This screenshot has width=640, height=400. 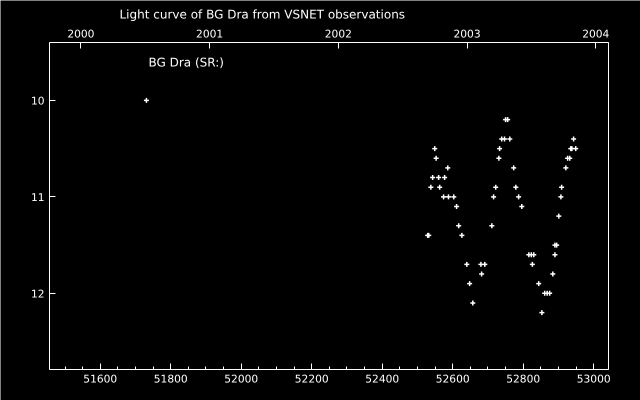 What do you see at coordinates (100, 379) in the screenshot?
I see `x-tick-label: 51600` at bounding box center [100, 379].